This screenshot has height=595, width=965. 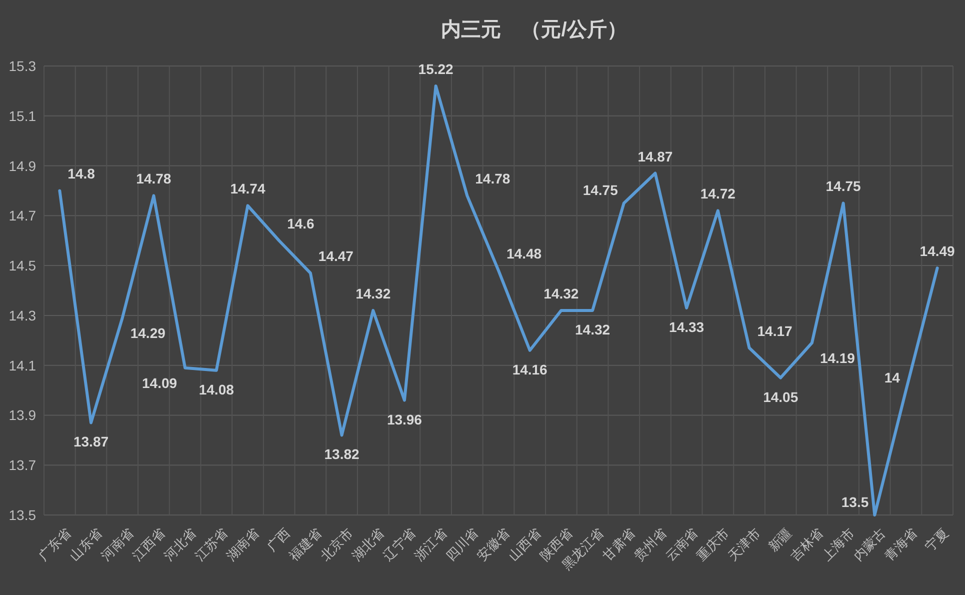 I want to click on y-tick-label: 13.9, so click(x=22, y=415).